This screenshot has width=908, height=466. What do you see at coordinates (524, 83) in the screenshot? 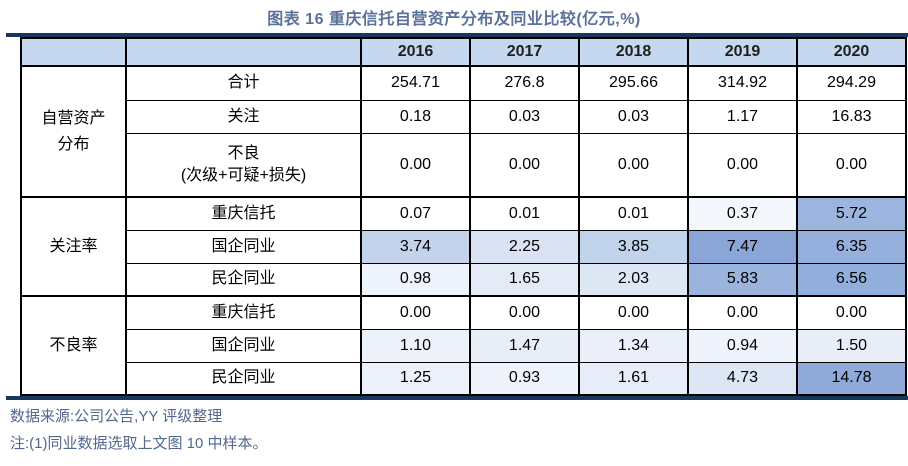
I see `cell-value: 276.8` at bounding box center [524, 83].